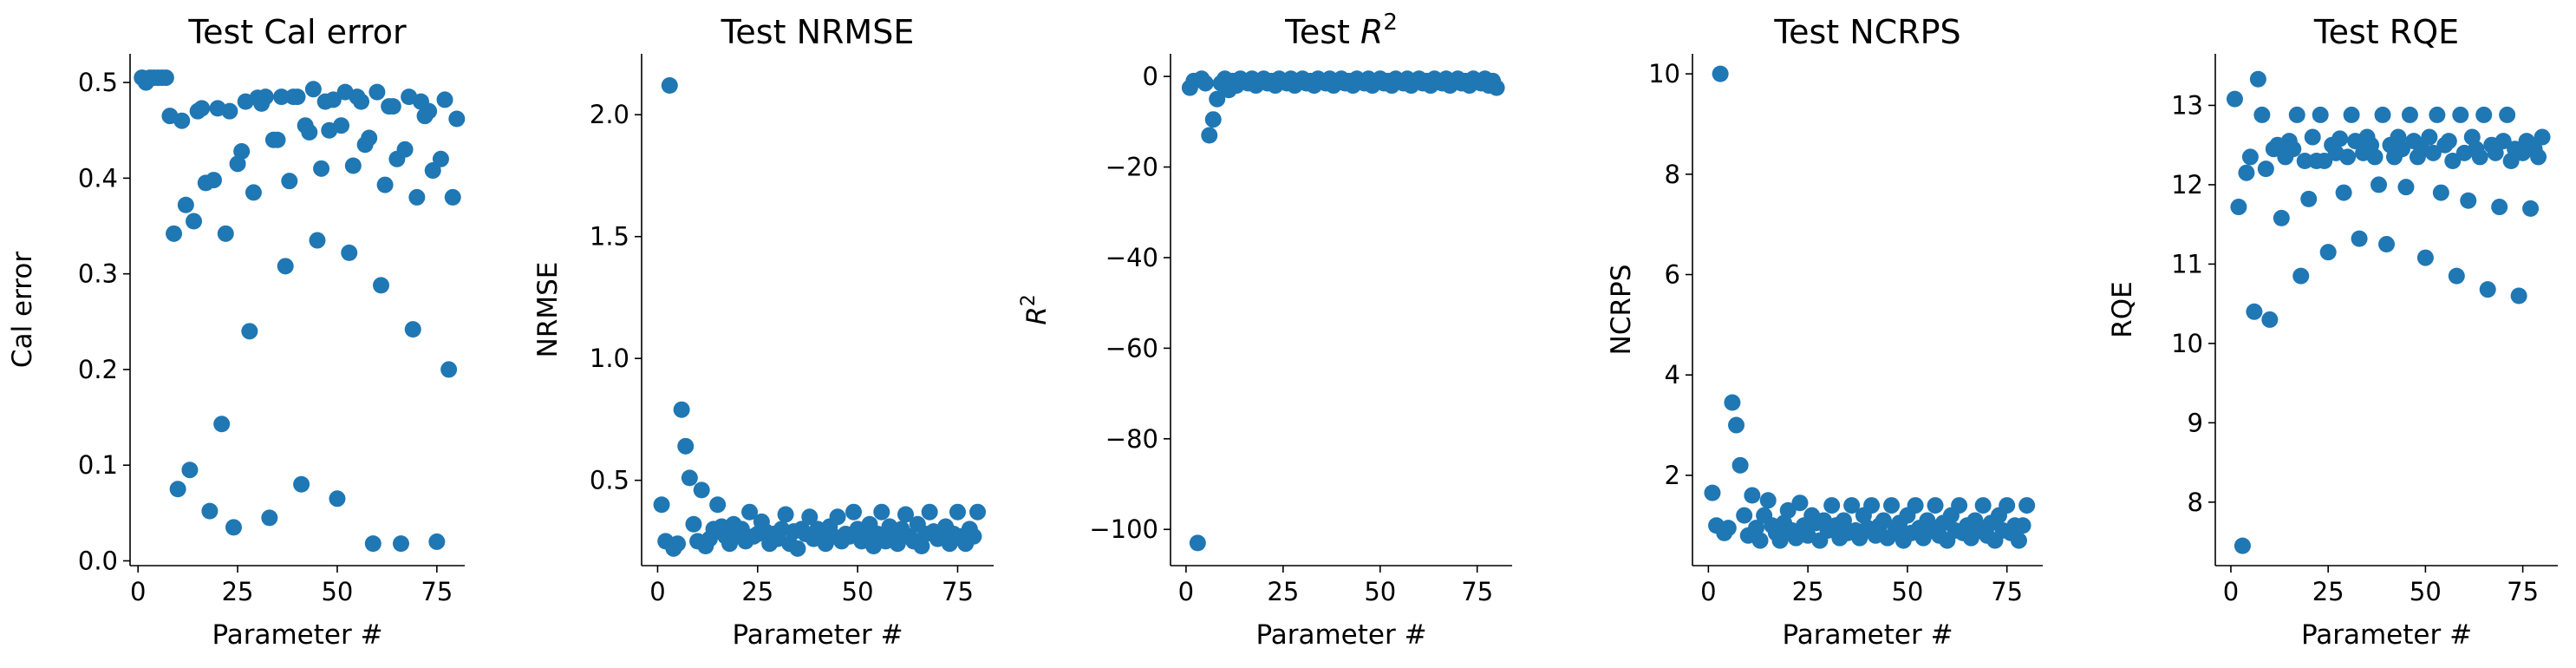 This screenshot has width=2576, height=668. Describe the element at coordinates (1341, 30) in the screenshot. I see `chart-title: Test R2` at that location.